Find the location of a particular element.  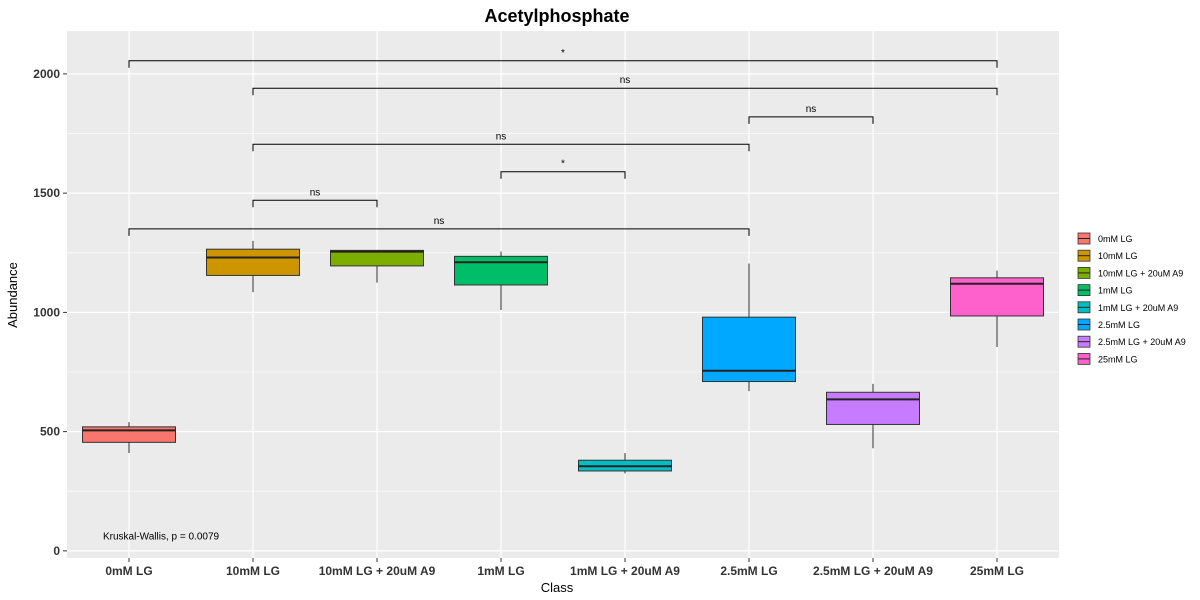

legend-label: 2.5mM LG is located at coordinates (1119, 325).